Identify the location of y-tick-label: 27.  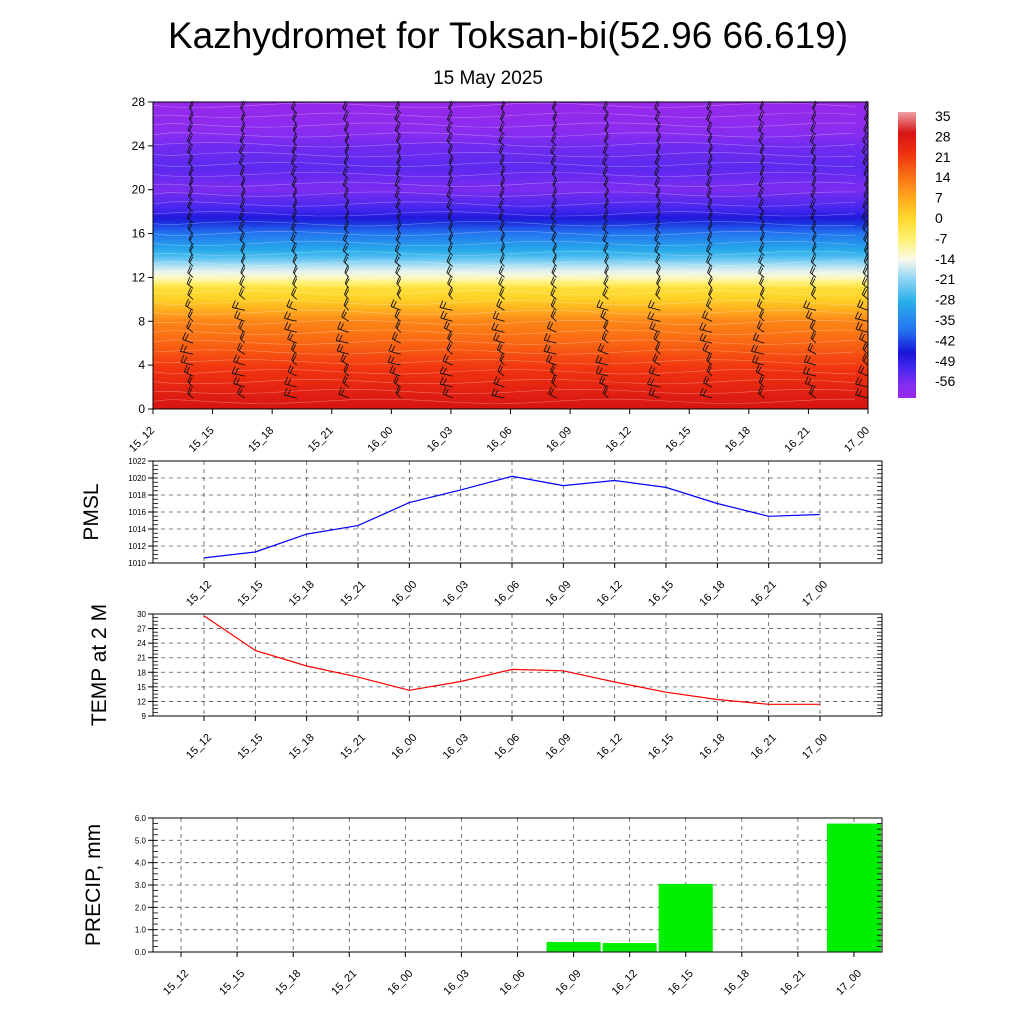
(141, 629).